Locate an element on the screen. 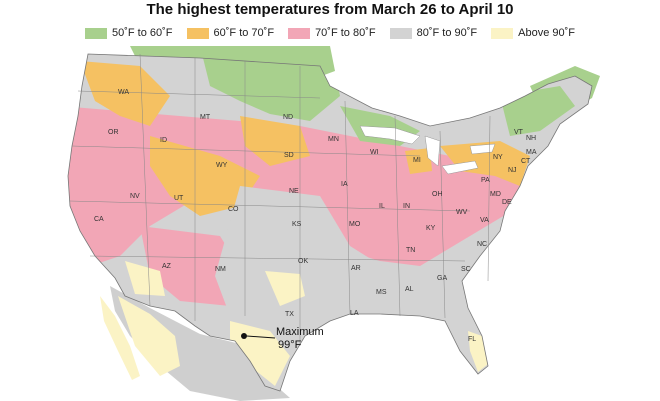 The image size is (660, 401). legend-item-80-90: 80˚F to 90˚F is located at coordinates (433, 33).